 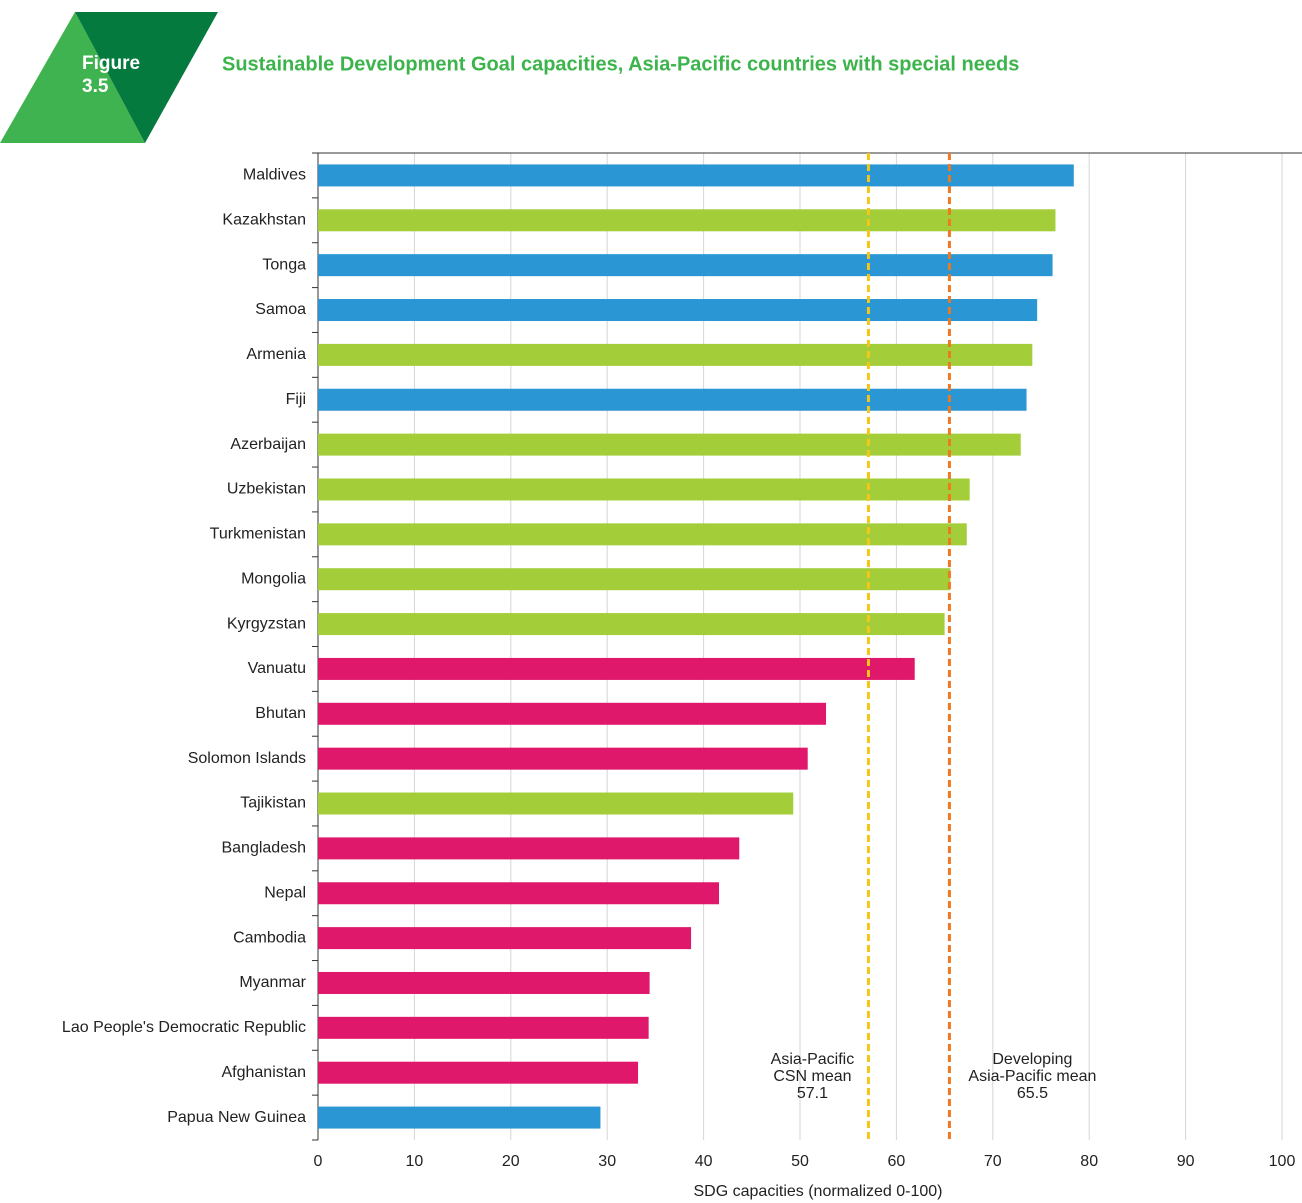 What do you see at coordinates (273, 578) in the screenshot?
I see `y-tick-label: Mongolia` at bounding box center [273, 578].